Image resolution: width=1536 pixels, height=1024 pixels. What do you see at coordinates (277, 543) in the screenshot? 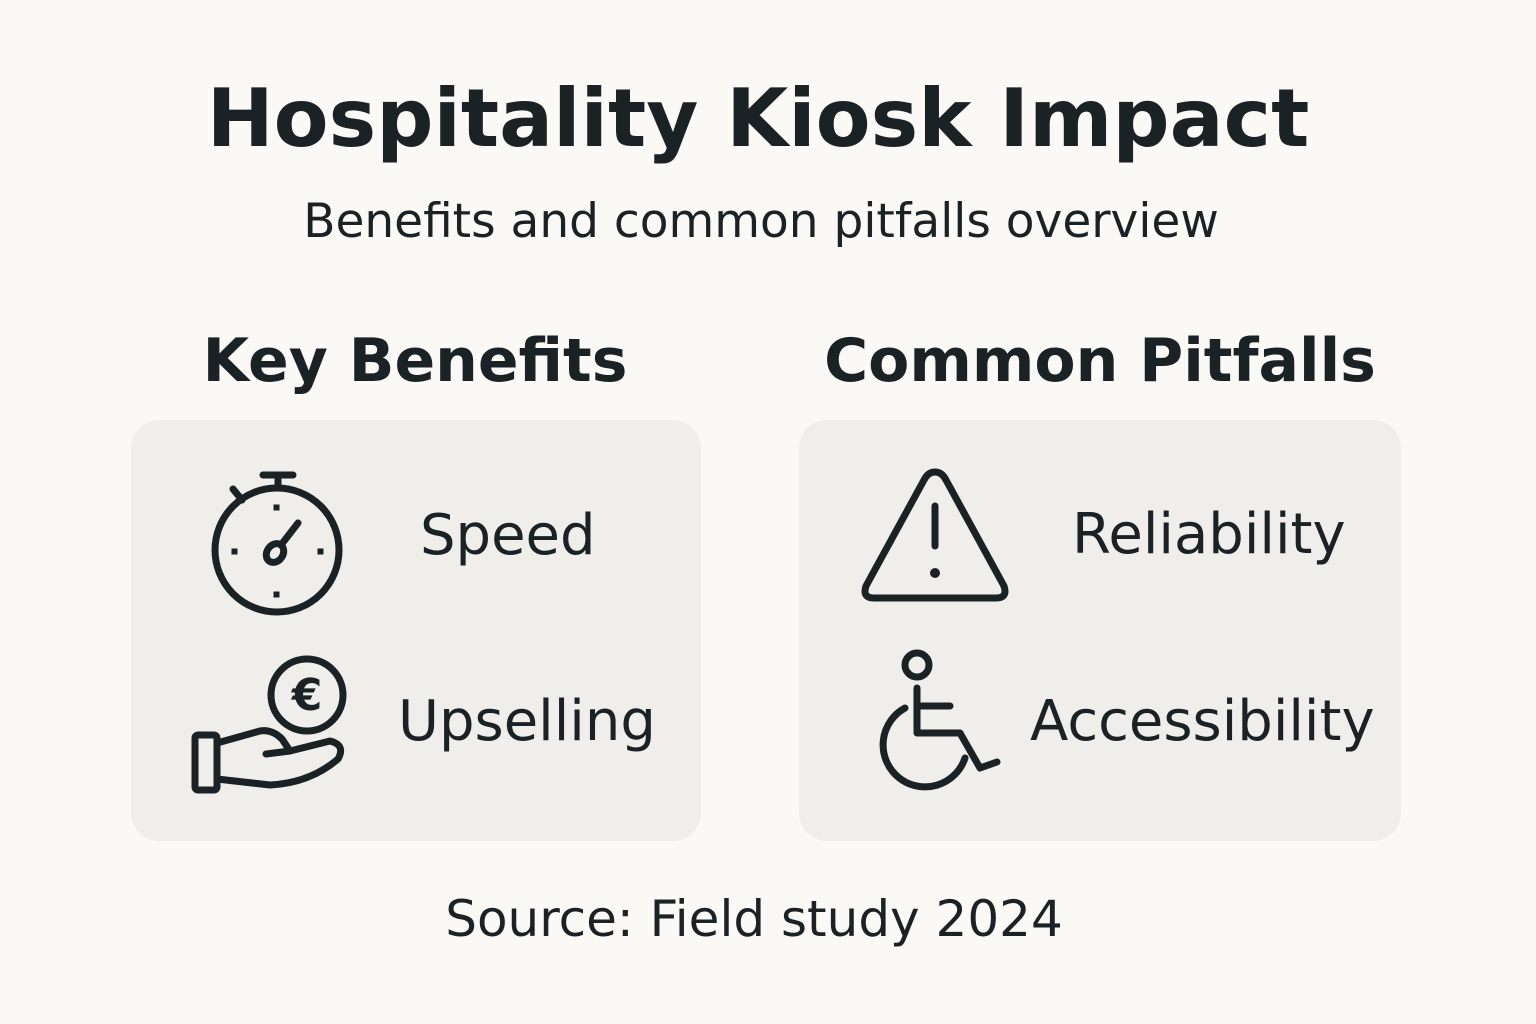
I see `stopwatch-icon` at bounding box center [277, 543].